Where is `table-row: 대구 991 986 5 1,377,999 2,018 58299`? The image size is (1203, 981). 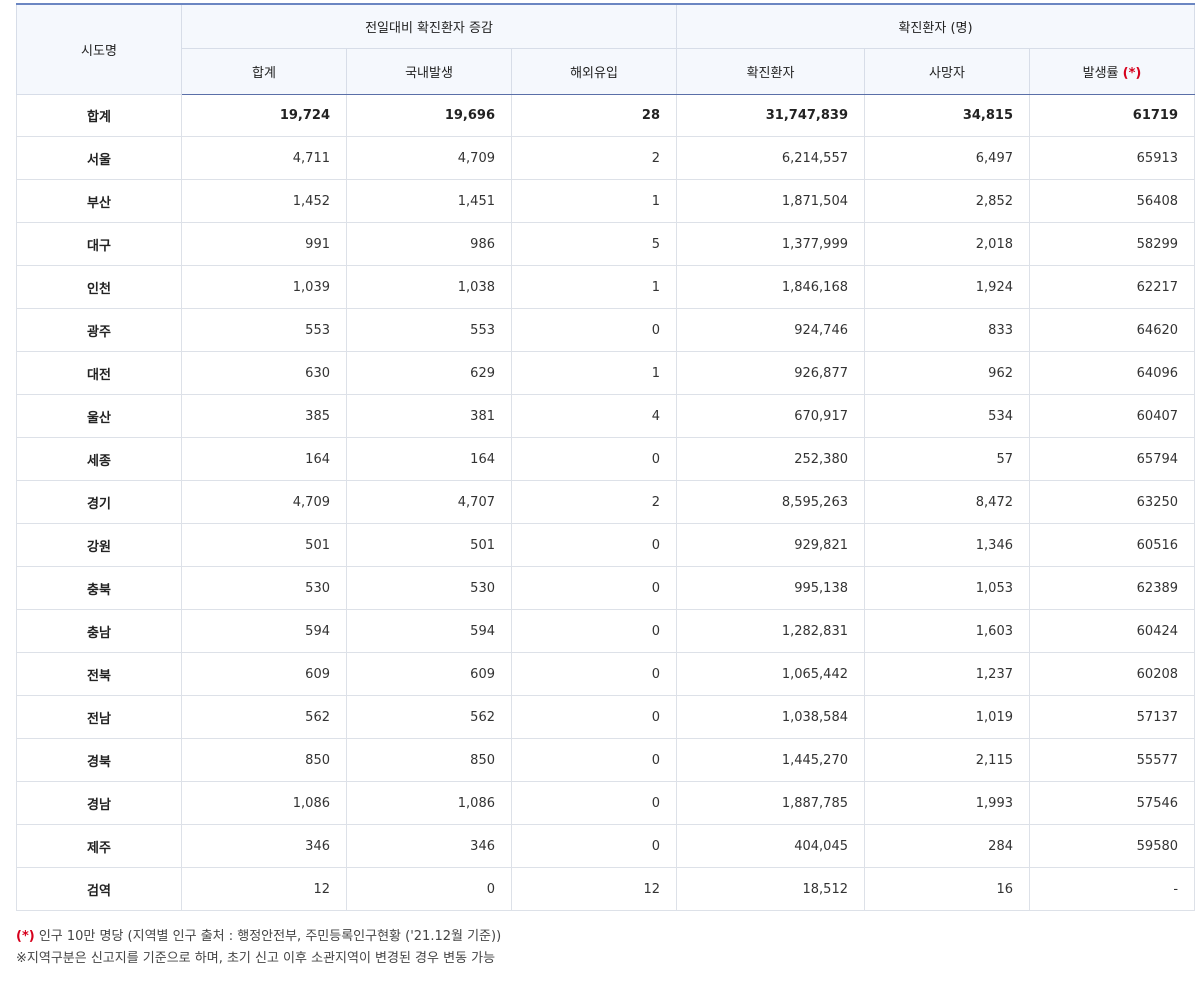
table-row: 대구 991 986 5 1,377,999 2,018 58299 is located at coordinates (606, 244).